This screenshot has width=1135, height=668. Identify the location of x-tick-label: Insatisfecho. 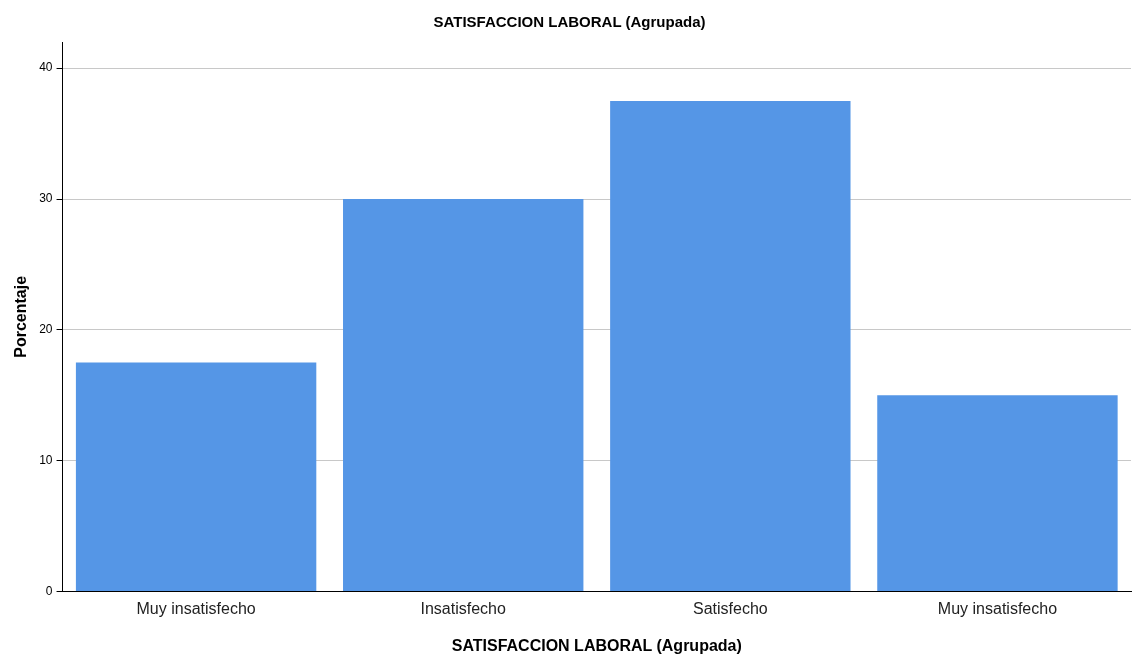
(463, 608).